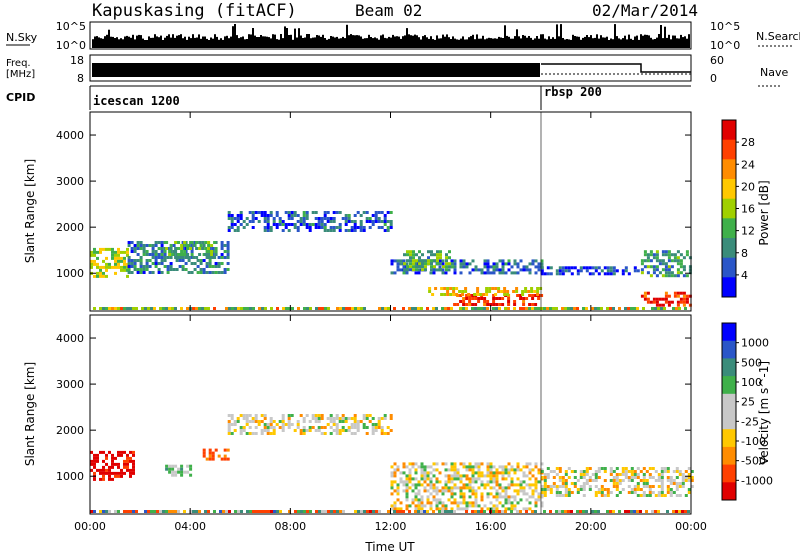  I want to click on noise-left-tick-low: 10^0, so click(71, 45).